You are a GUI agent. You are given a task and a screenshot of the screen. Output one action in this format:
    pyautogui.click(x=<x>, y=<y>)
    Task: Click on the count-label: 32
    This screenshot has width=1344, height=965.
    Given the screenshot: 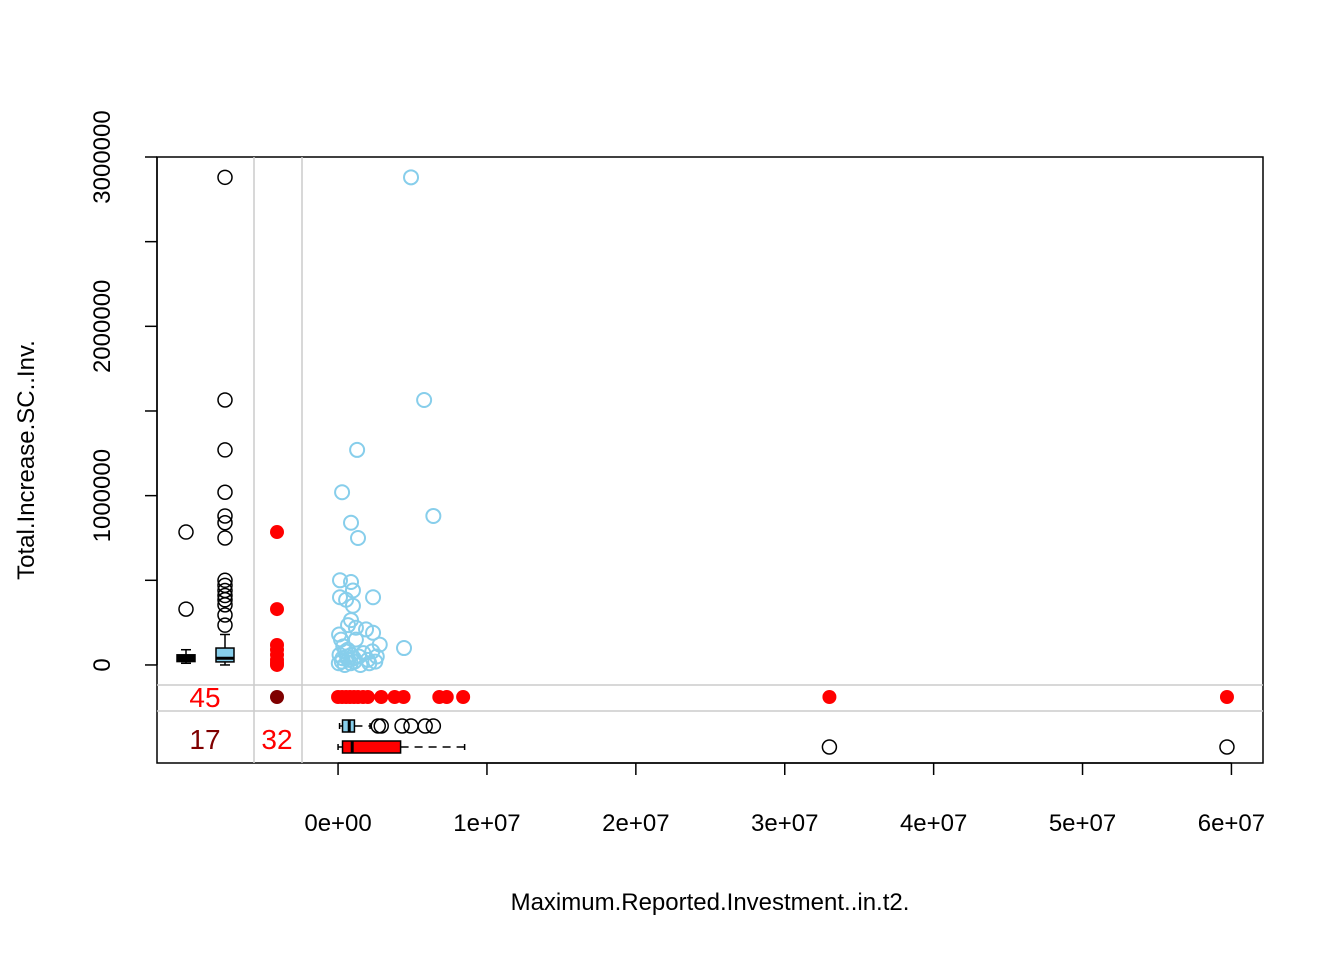 What is the action you would take?
    pyautogui.click(x=276, y=739)
    